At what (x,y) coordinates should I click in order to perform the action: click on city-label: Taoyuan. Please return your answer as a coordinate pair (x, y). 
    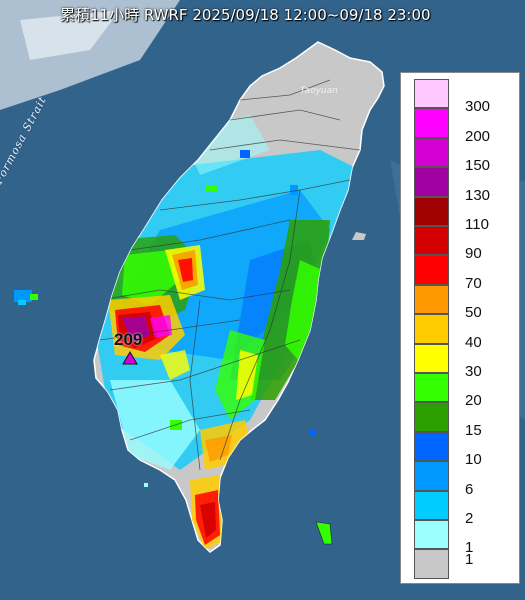
    Looking at the image, I should click on (319, 91).